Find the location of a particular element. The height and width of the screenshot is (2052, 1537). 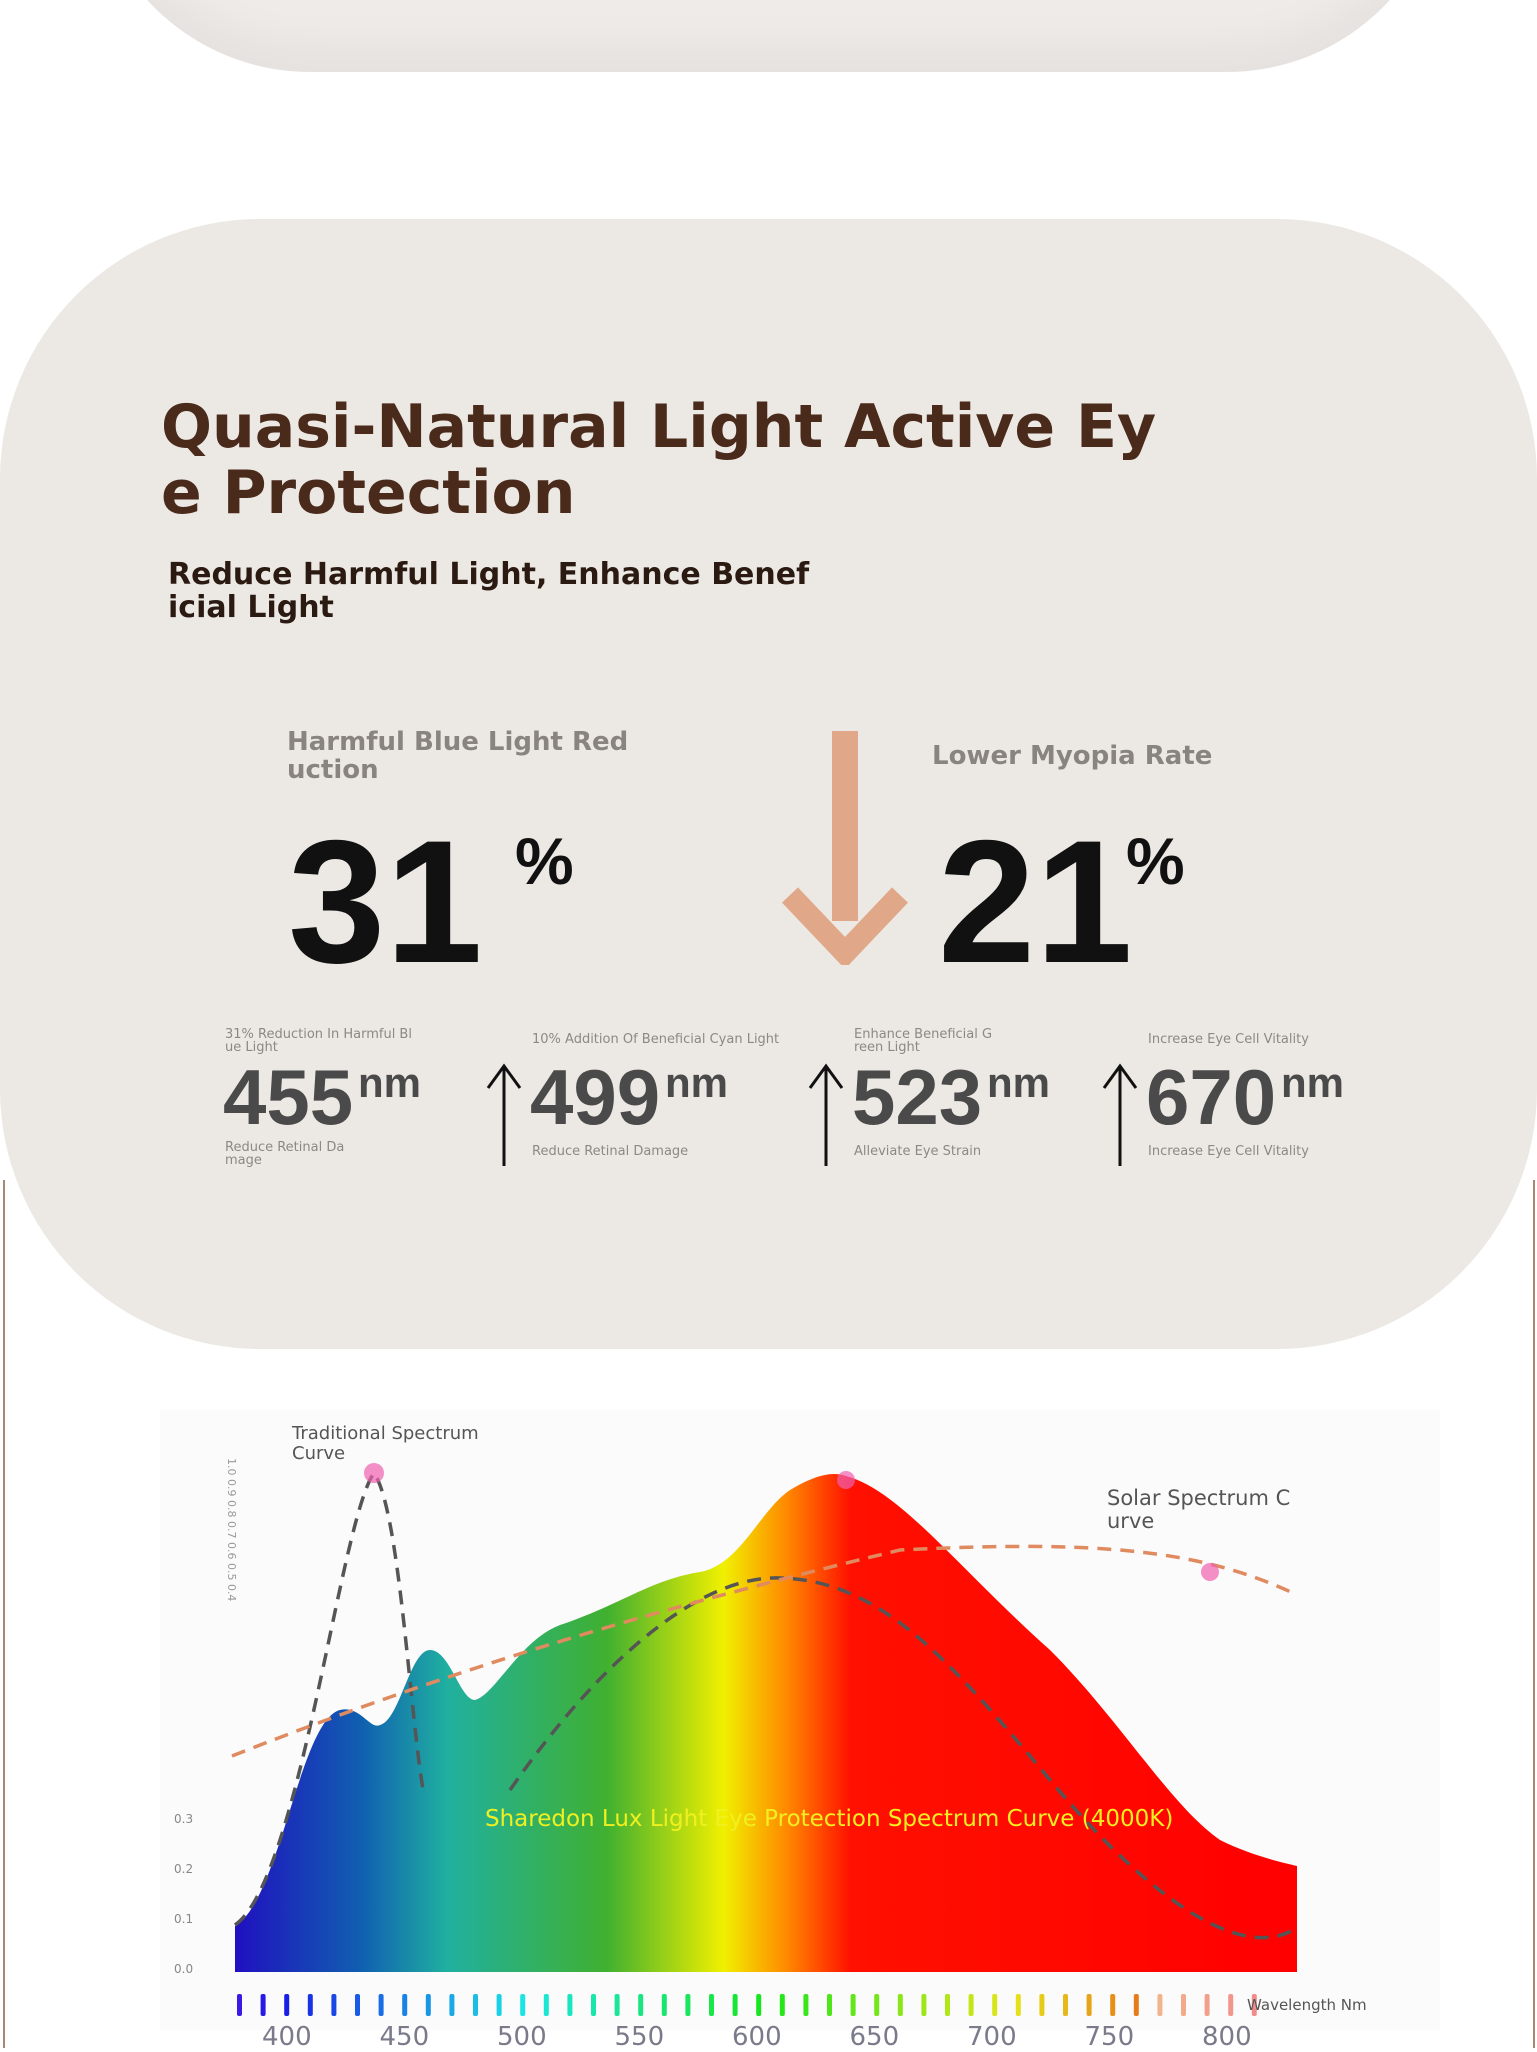

rotated-scale: 1.0 0.9 0.8 0.7 0.6 0.5 0.4 is located at coordinates (231, 1530).